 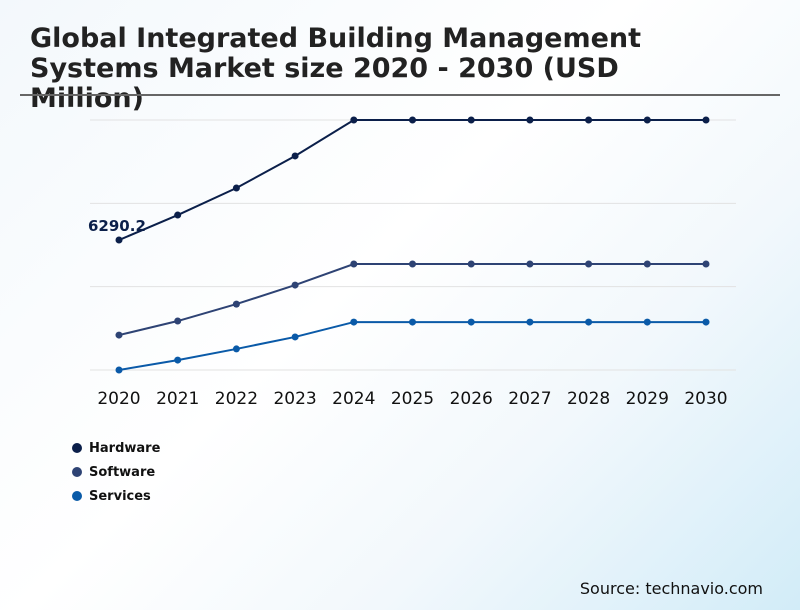 I want to click on legend-item-hardware: Hardware, so click(x=116, y=448).